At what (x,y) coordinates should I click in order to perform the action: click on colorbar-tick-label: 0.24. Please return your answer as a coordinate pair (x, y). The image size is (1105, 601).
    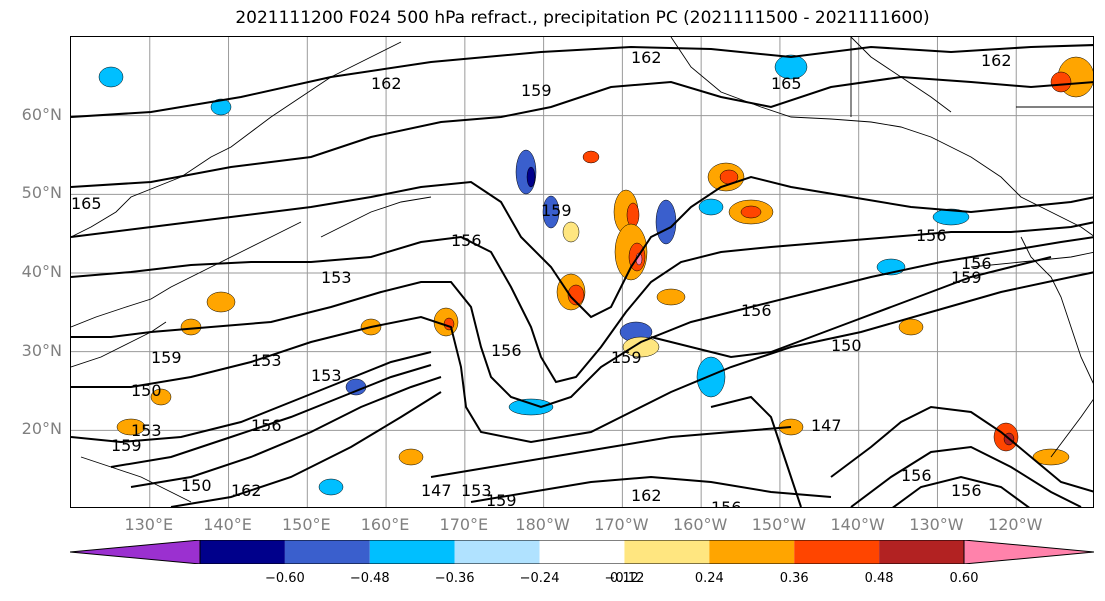
    Looking at the image, I should click on (709, 578).